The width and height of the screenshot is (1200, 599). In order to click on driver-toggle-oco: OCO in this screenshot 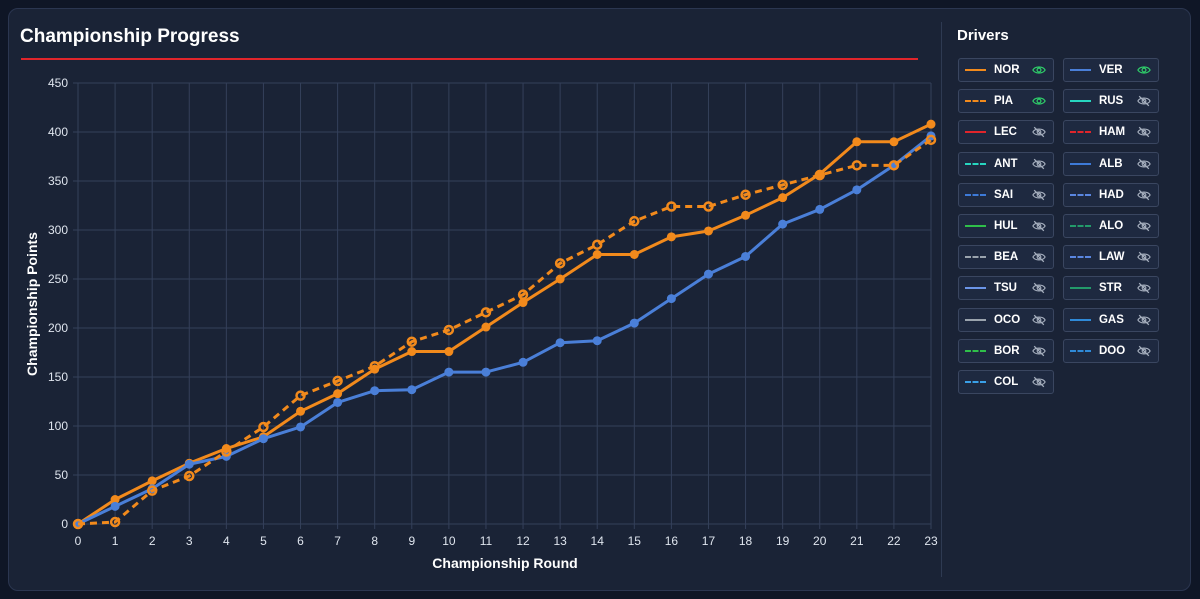, I will do `click(1006, 319)`.